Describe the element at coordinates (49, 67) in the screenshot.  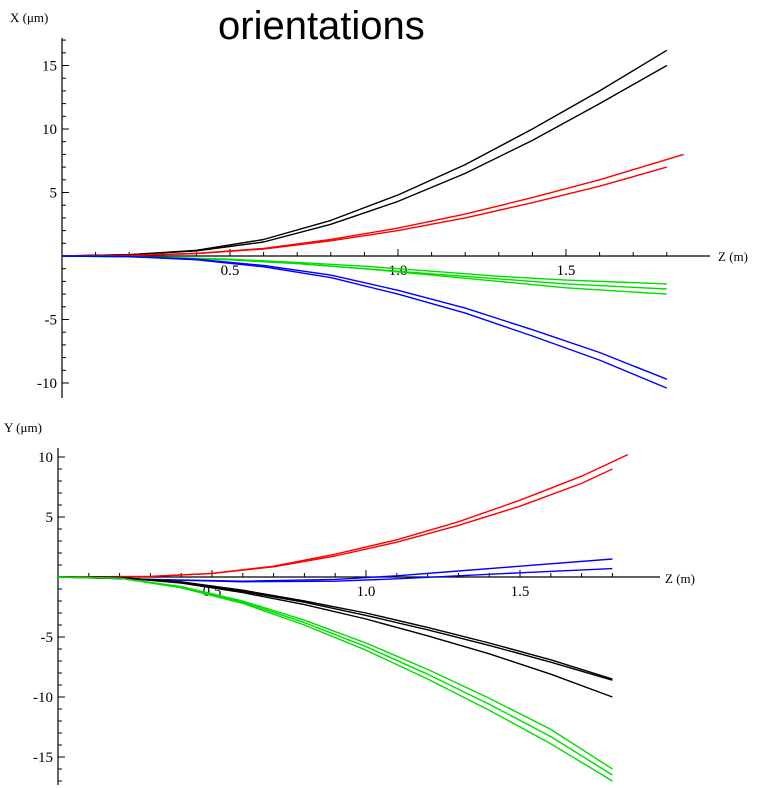
I see `y-tick-label: 15` at that location.